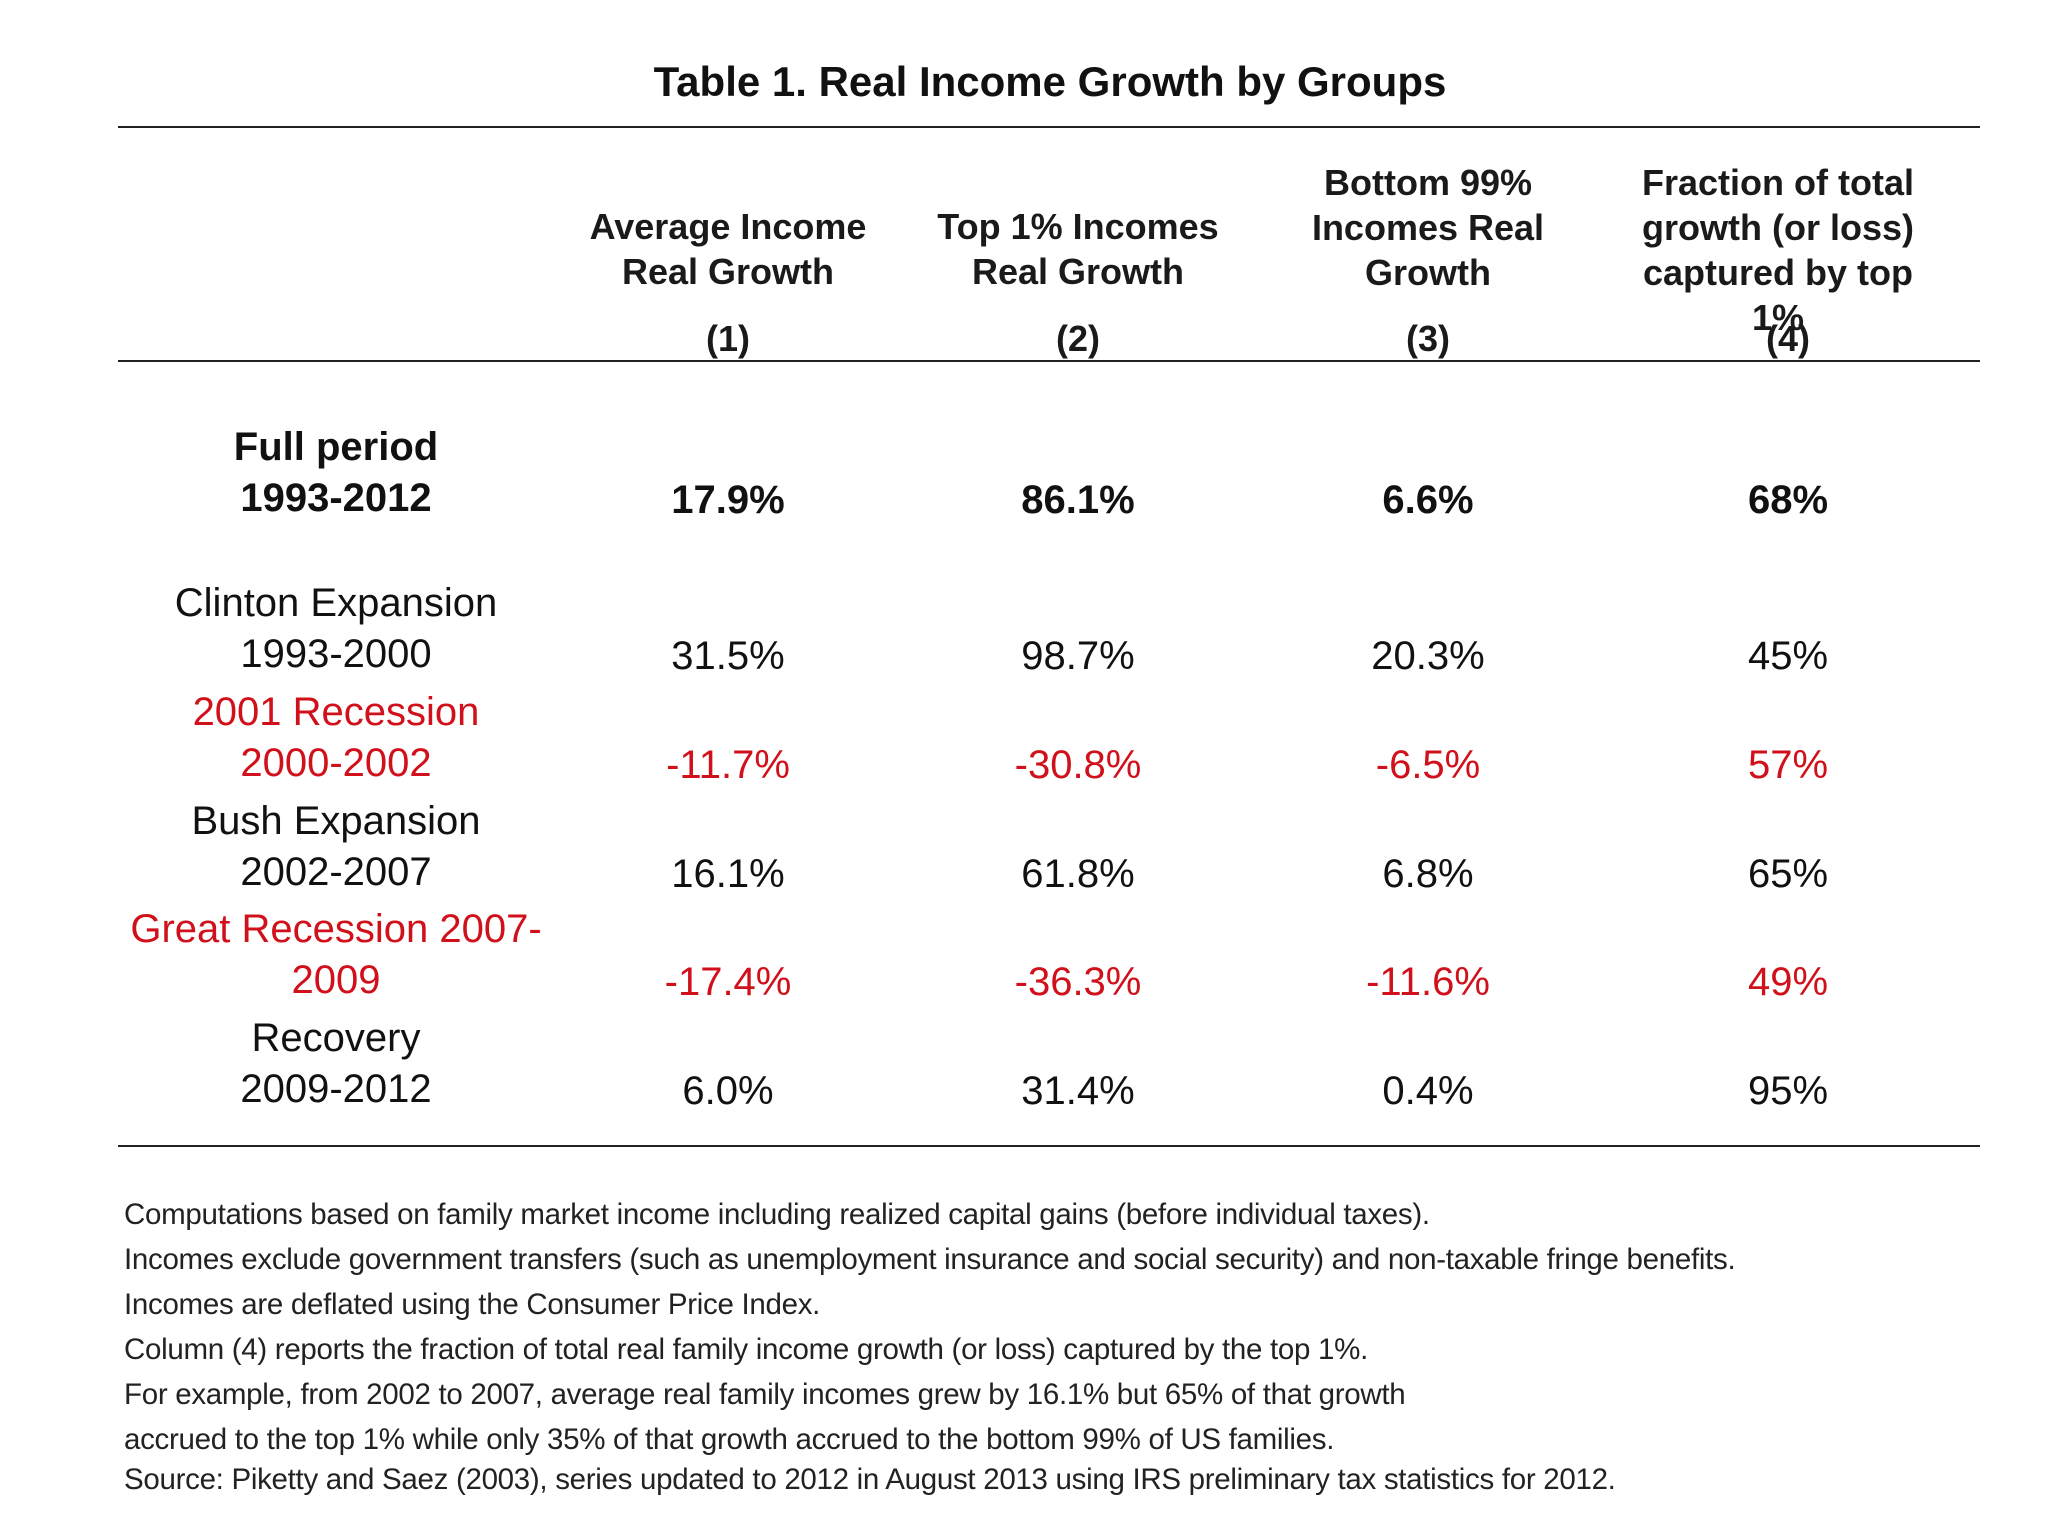  Describe the element at coordinates (336, 603) in the screenshot. I see `row-label-line1: Clinton Expansion` at that location.